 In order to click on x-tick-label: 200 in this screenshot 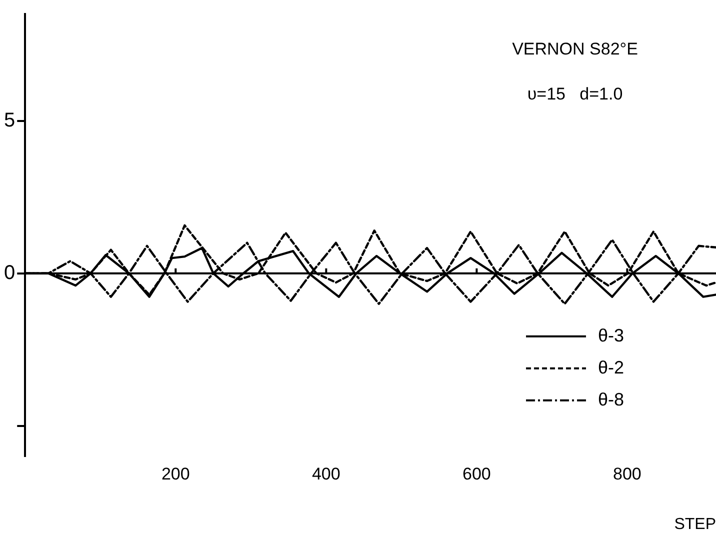, I will do `click(175, 474)`.